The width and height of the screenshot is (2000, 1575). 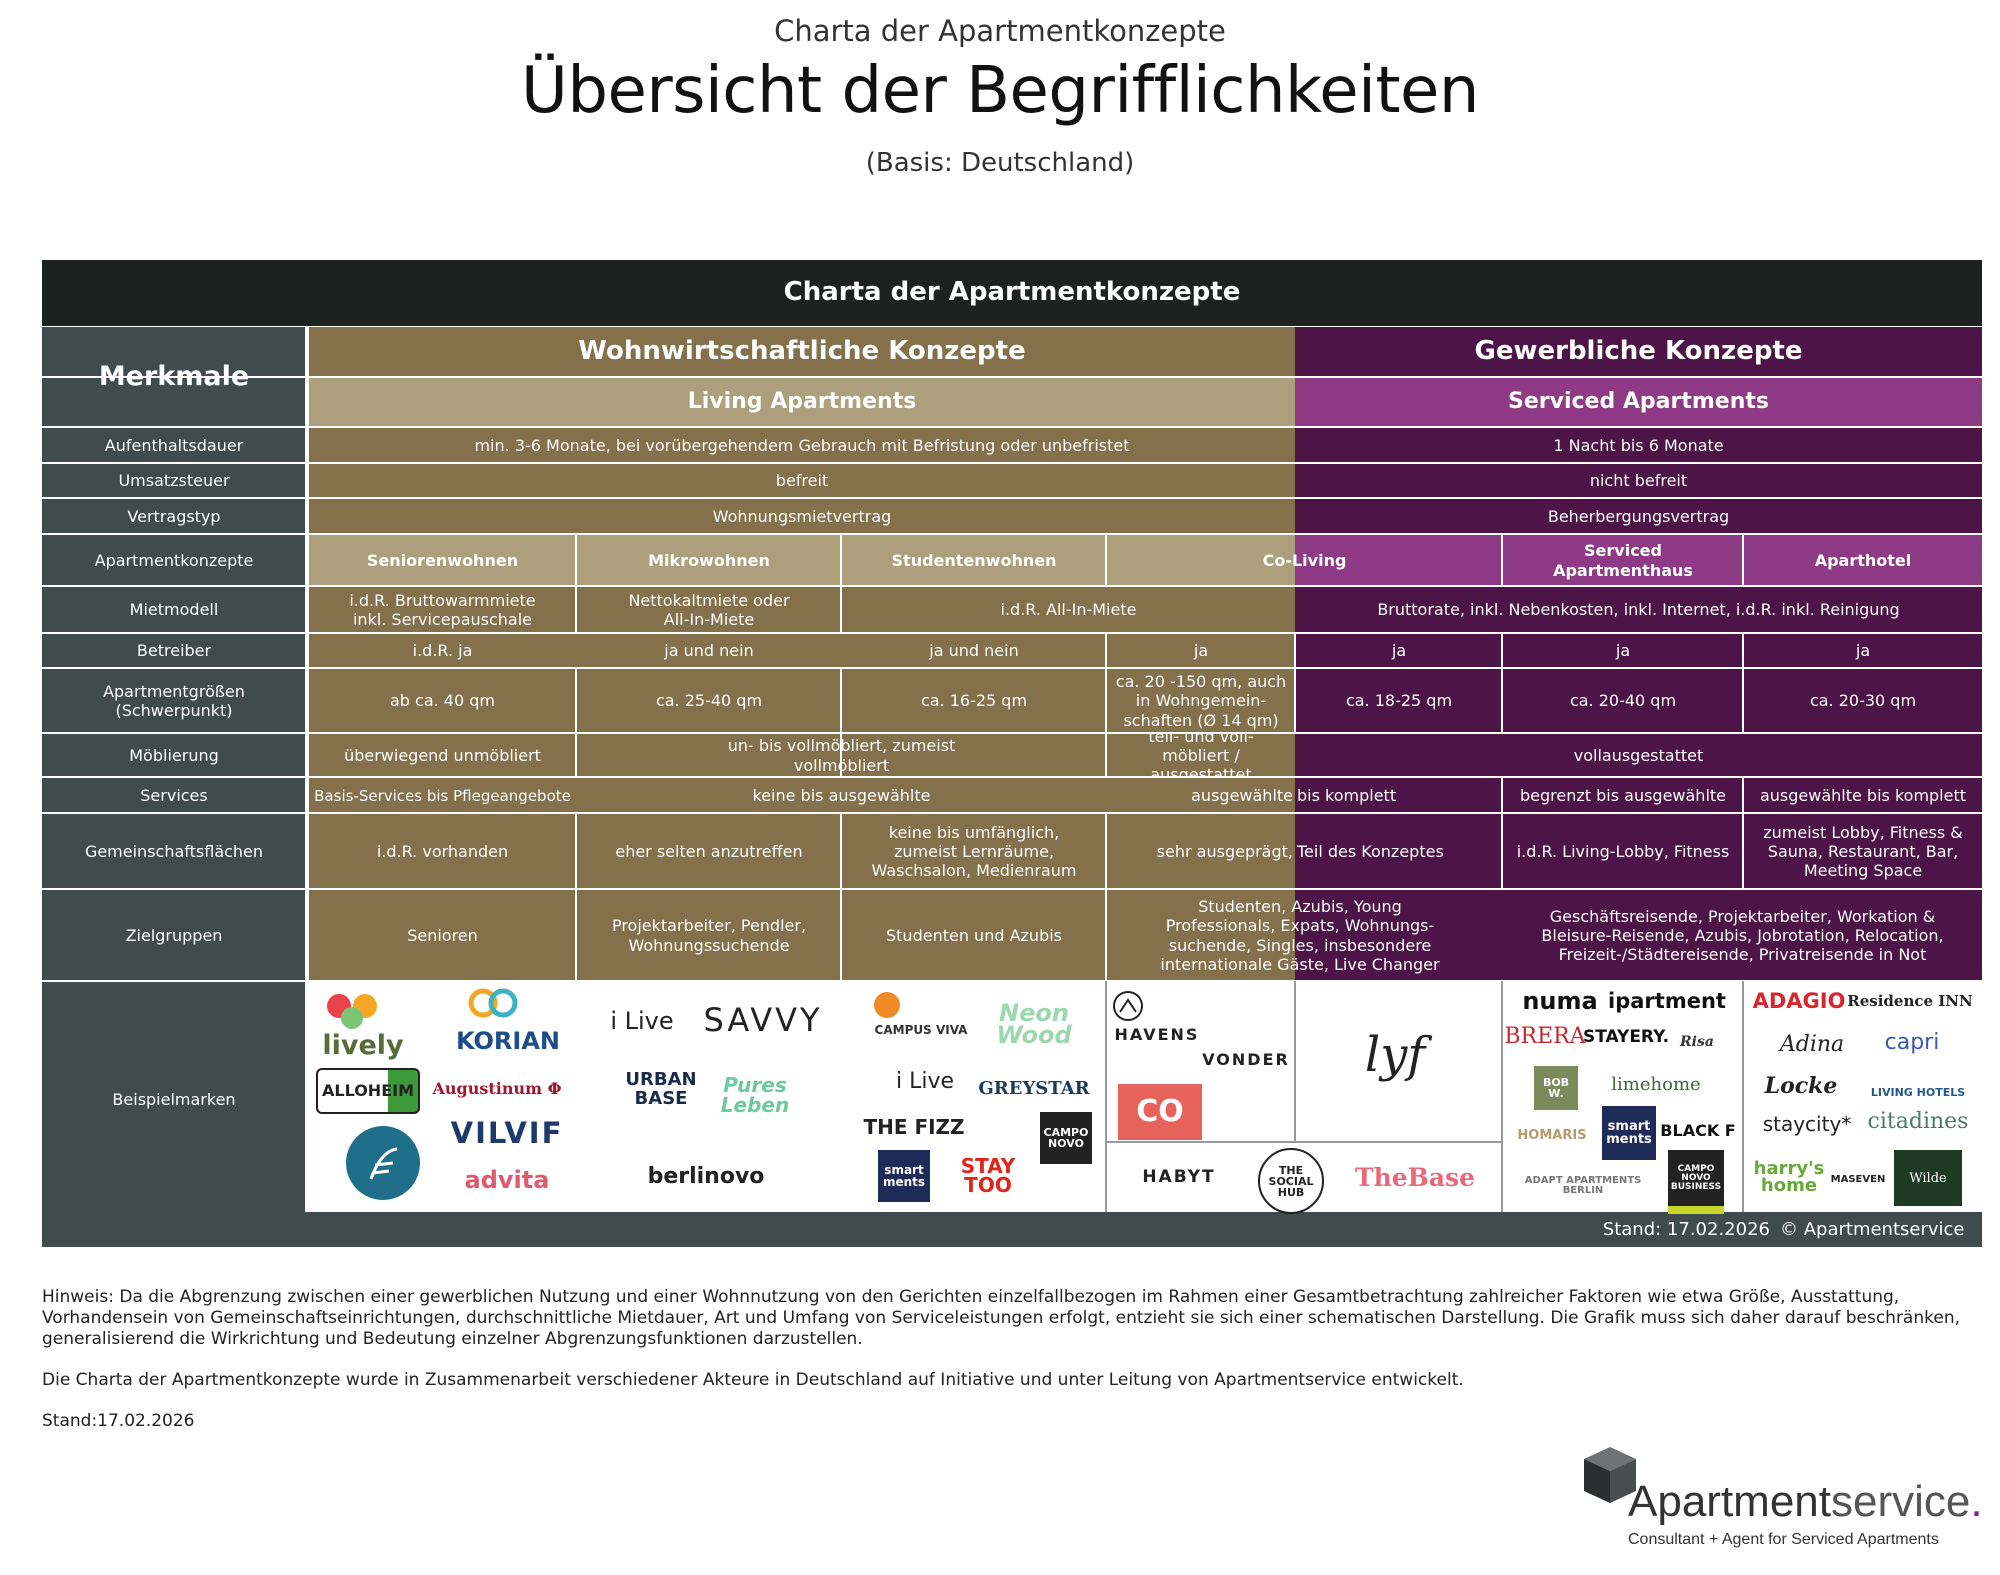 What do you see at coordinates (1395, 1055) in the screenshot?
I see `logo-lyf: lyf` at bounding box center [1395, 1055].